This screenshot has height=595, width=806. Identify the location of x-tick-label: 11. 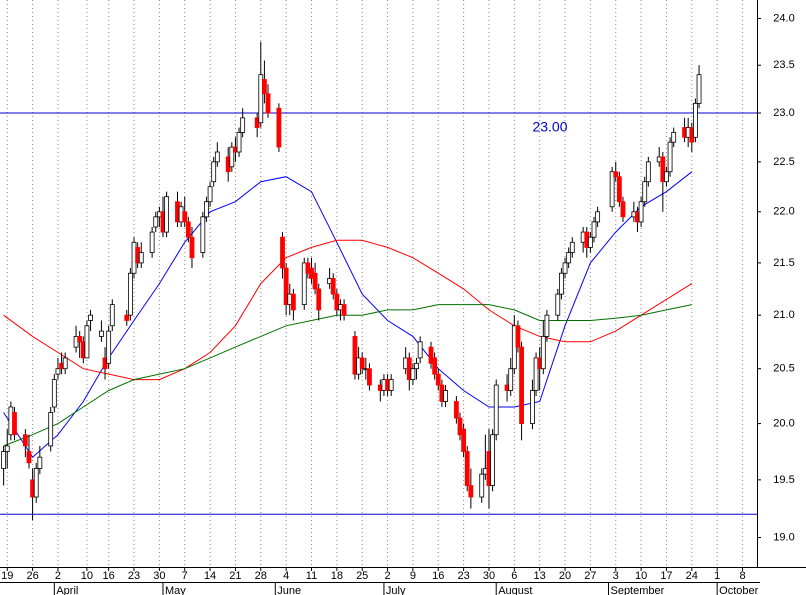
(311, 576).